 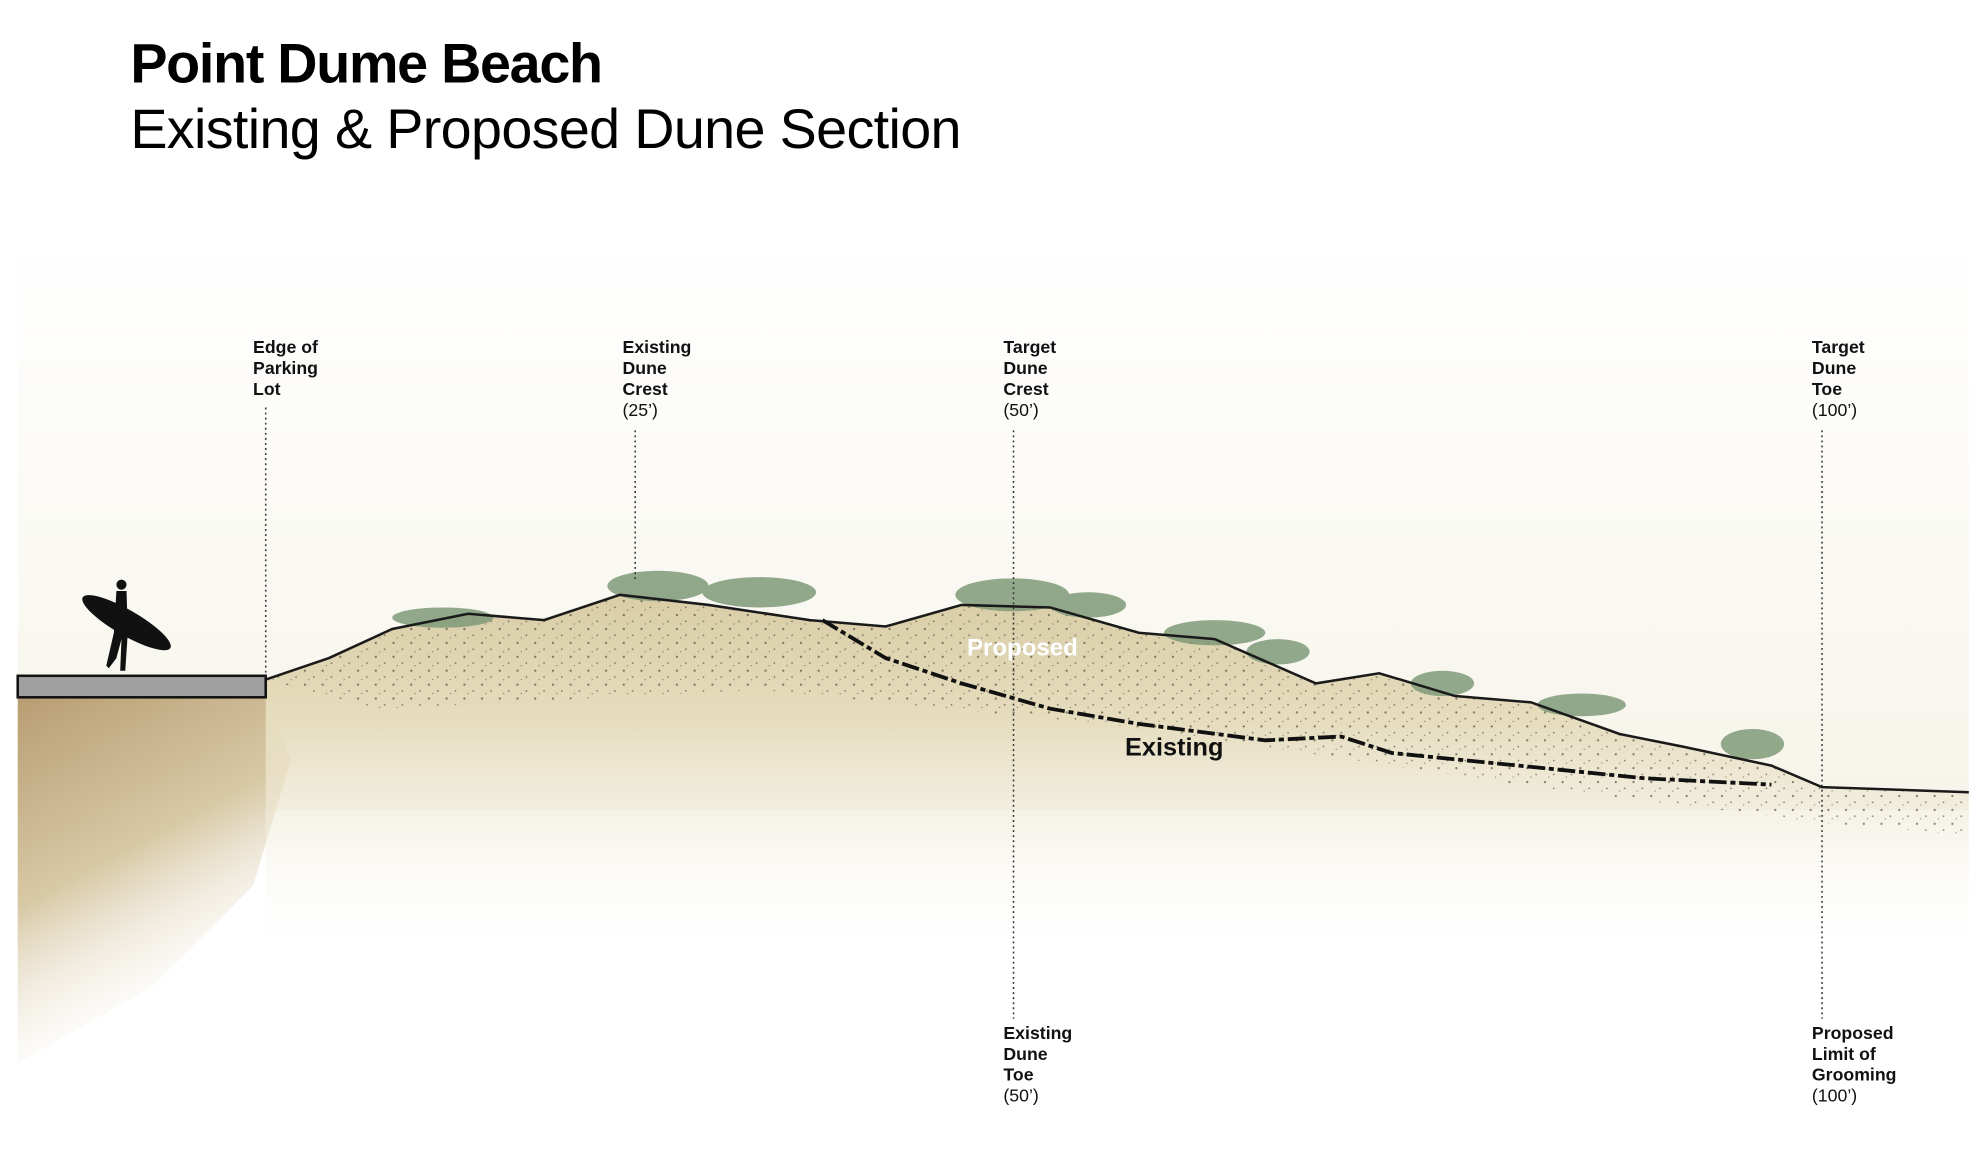 What do you see at coordinates (285, 347) in the screenshot?
I see `annotation-line: Edge of` at bounding box center [285, 347].